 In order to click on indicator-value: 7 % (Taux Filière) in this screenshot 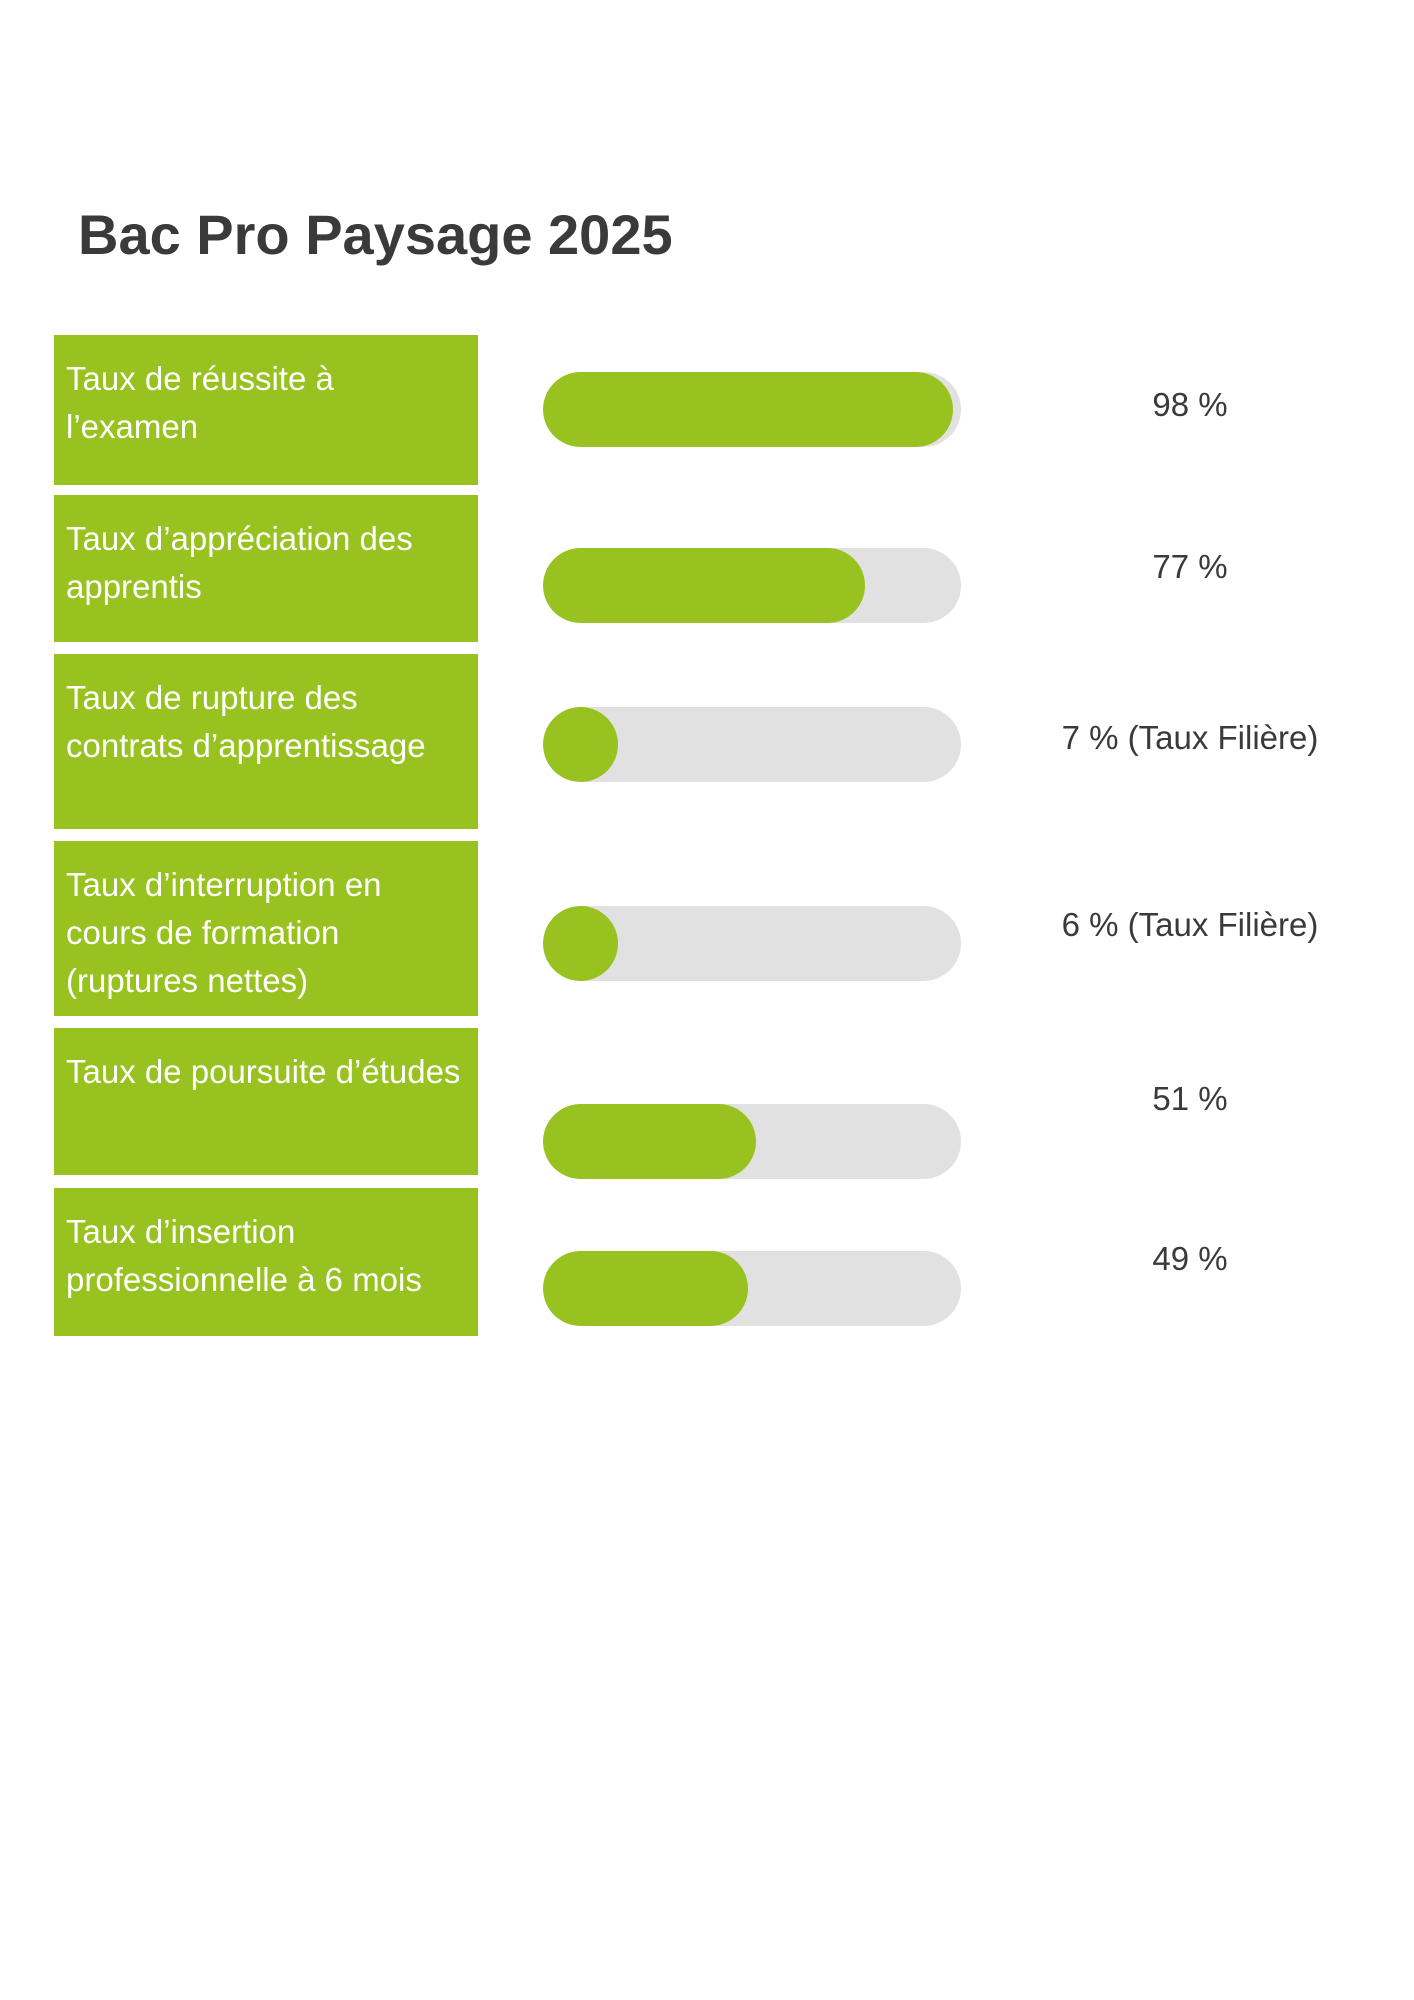, I will do `click(1190, 737)`.